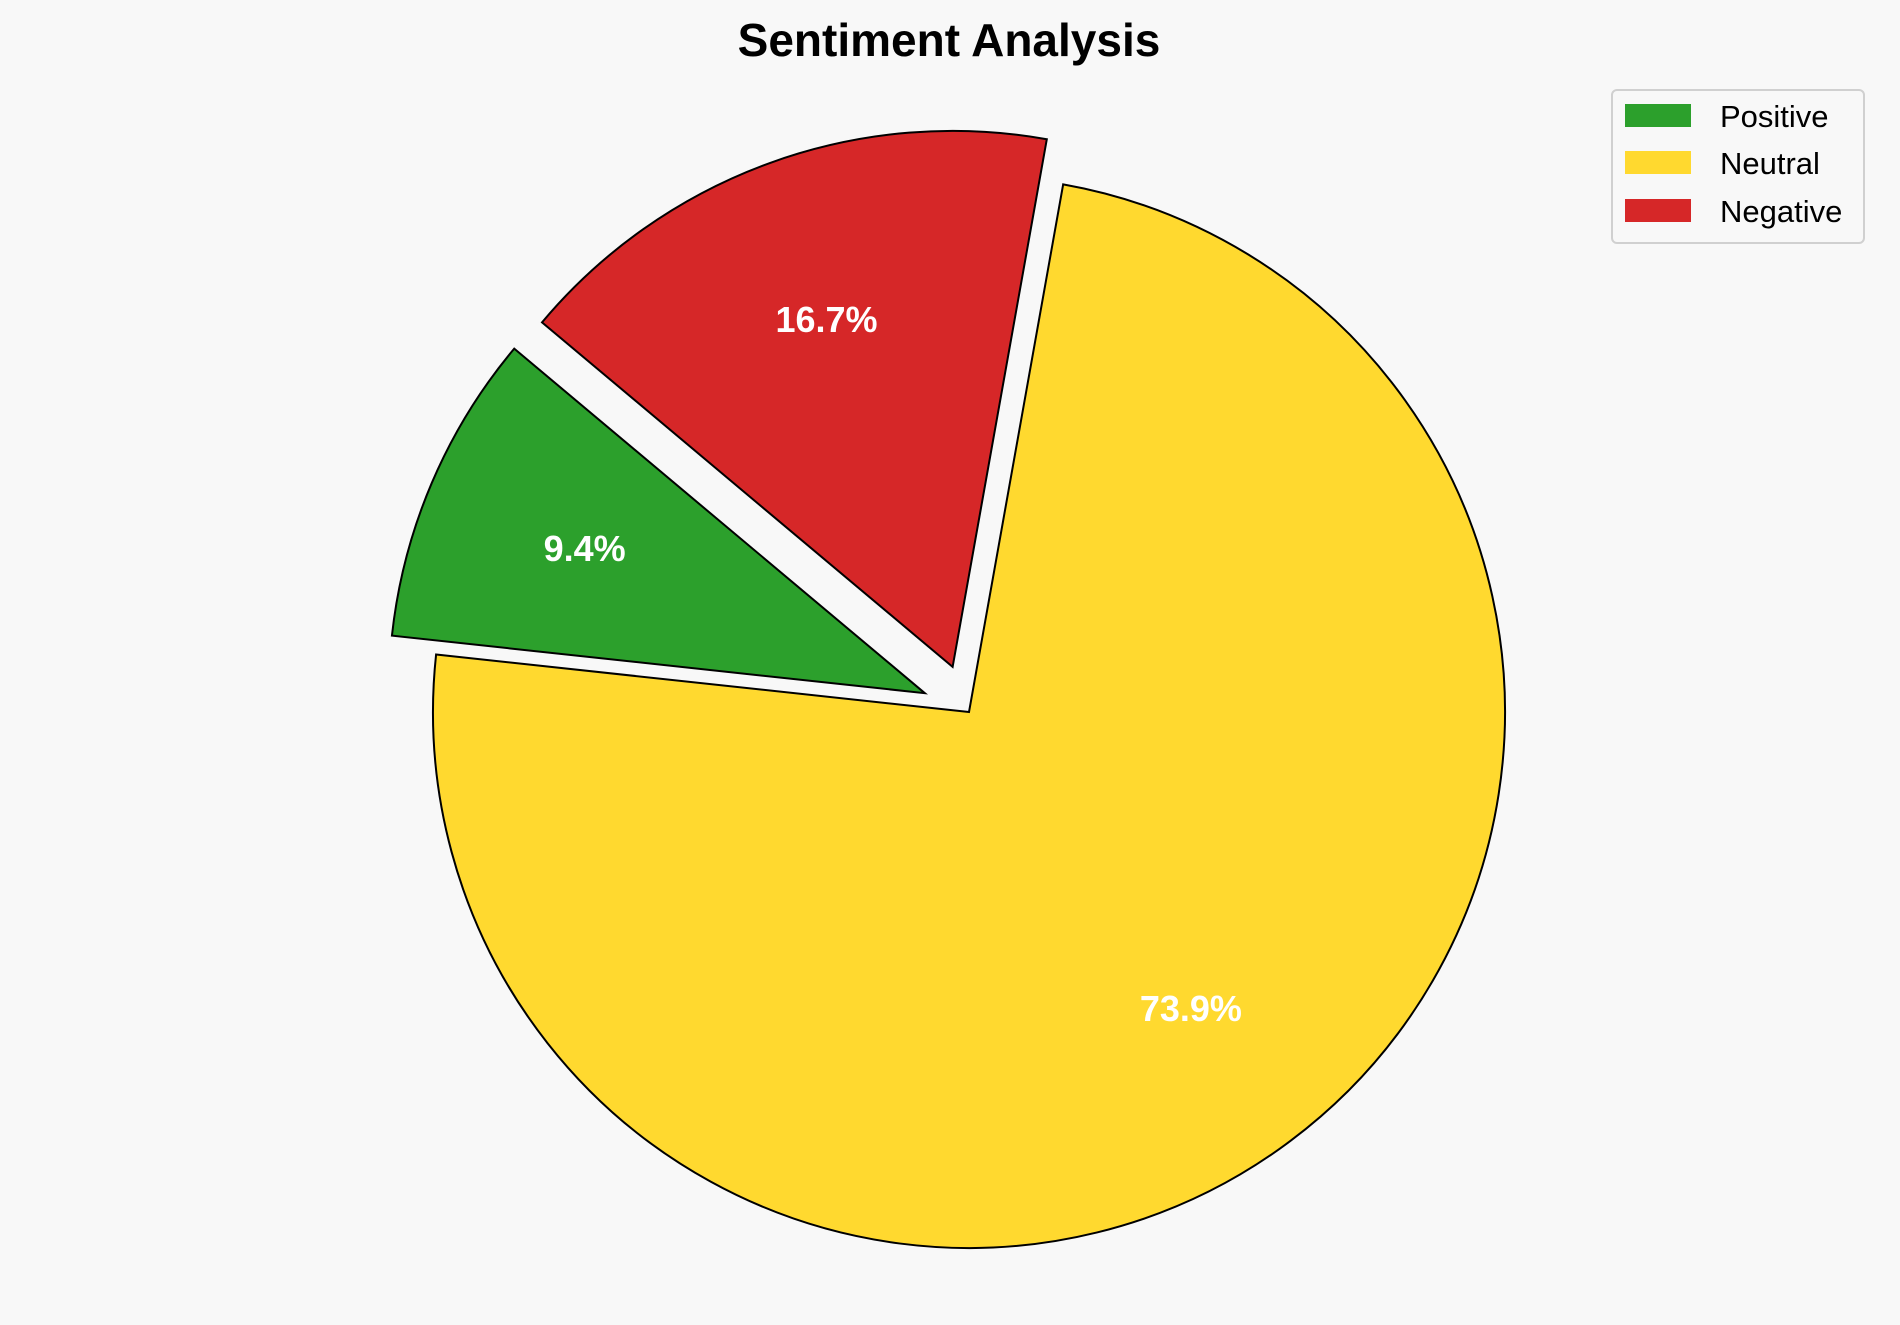 This screenshot has height=1325, width=1900. I want to click on slice-label-negative: 16.7%, so click(826, 319).